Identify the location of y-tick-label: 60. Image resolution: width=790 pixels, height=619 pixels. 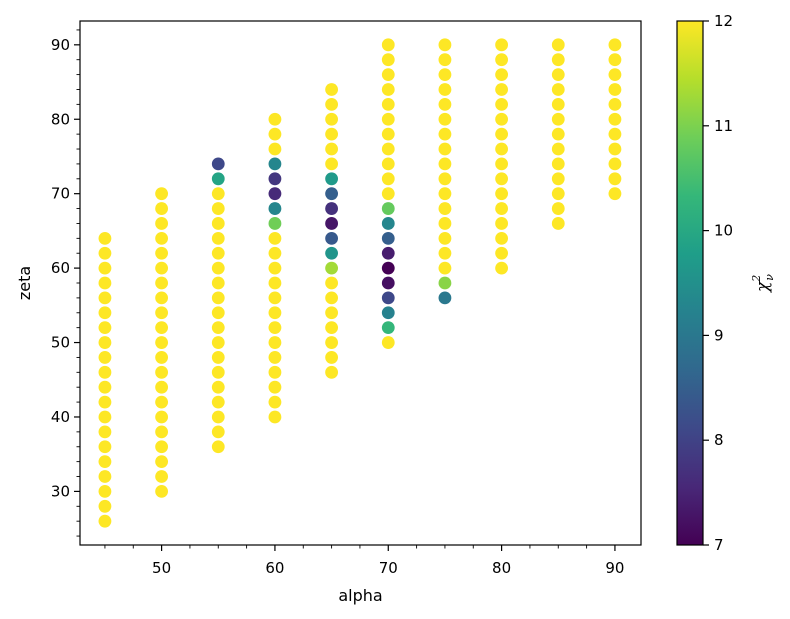
(60, 268).